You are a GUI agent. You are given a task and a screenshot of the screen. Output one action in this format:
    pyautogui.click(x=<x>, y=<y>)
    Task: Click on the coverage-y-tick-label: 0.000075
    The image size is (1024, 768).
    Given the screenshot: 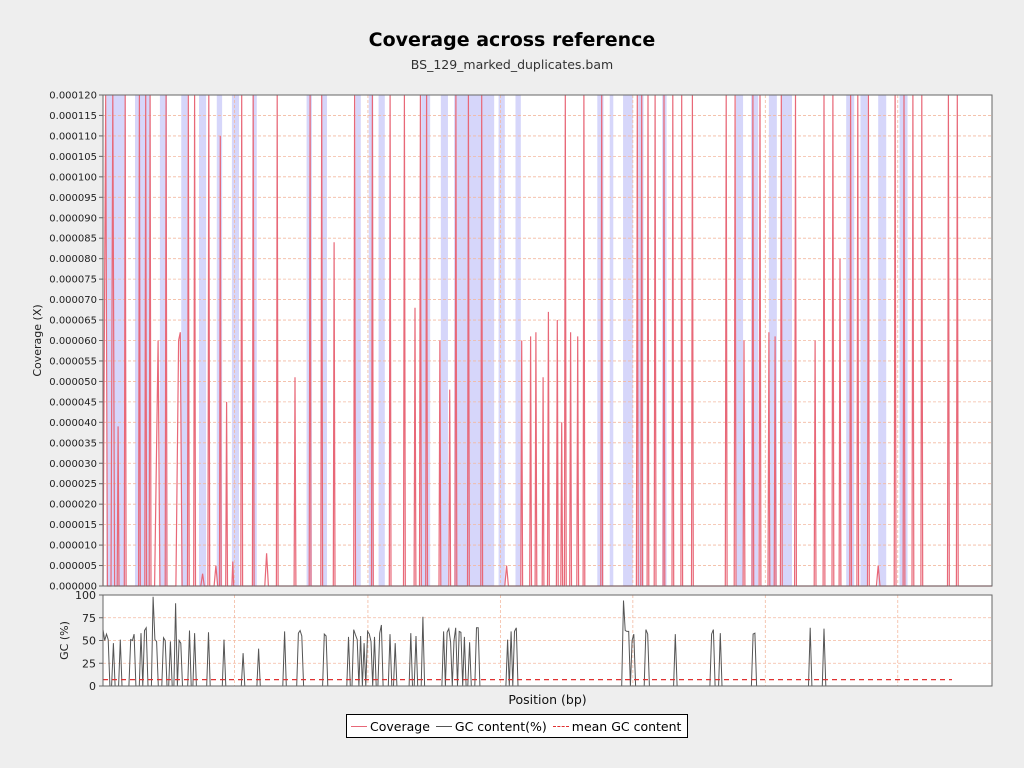 What is the action you would take?
    pyautogui.click(x=73, y=280)
    